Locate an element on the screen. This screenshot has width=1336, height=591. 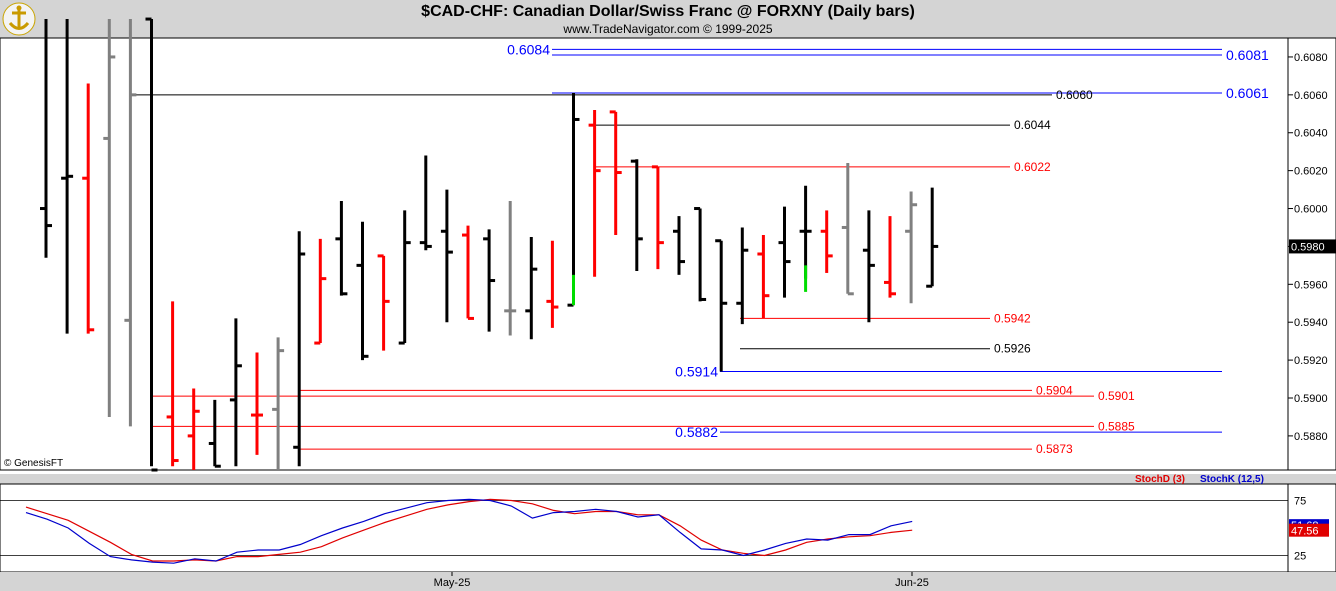
last-price-box is located at coordinates (1312, 246).